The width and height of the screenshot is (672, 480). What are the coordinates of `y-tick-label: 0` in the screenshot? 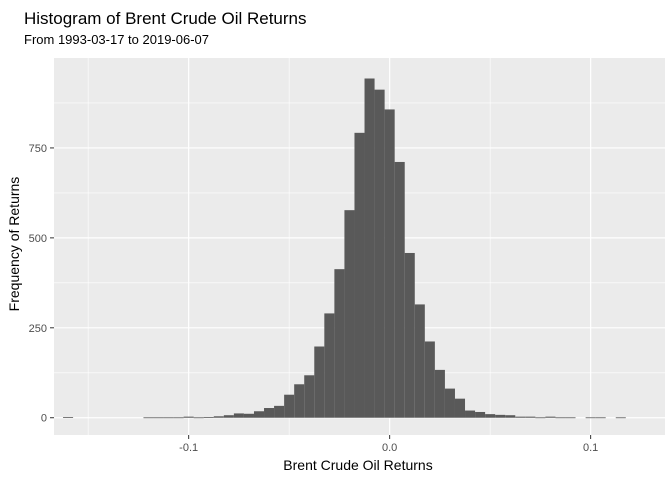 It's located at (44, 419).